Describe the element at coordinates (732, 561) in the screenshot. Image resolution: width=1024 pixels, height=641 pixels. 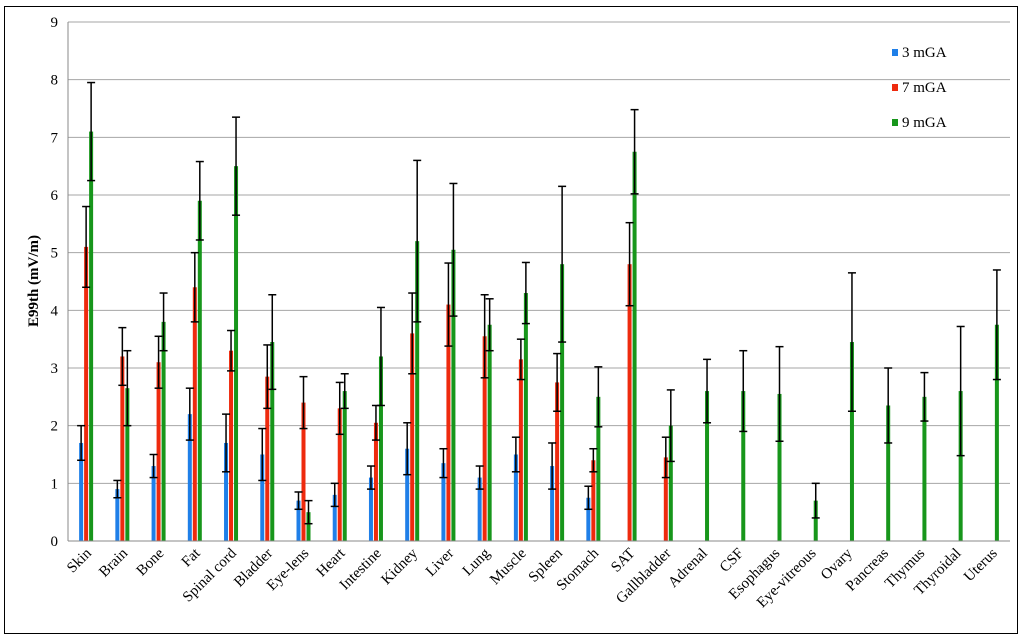
I see `x-tick-label: CSF` at that location.